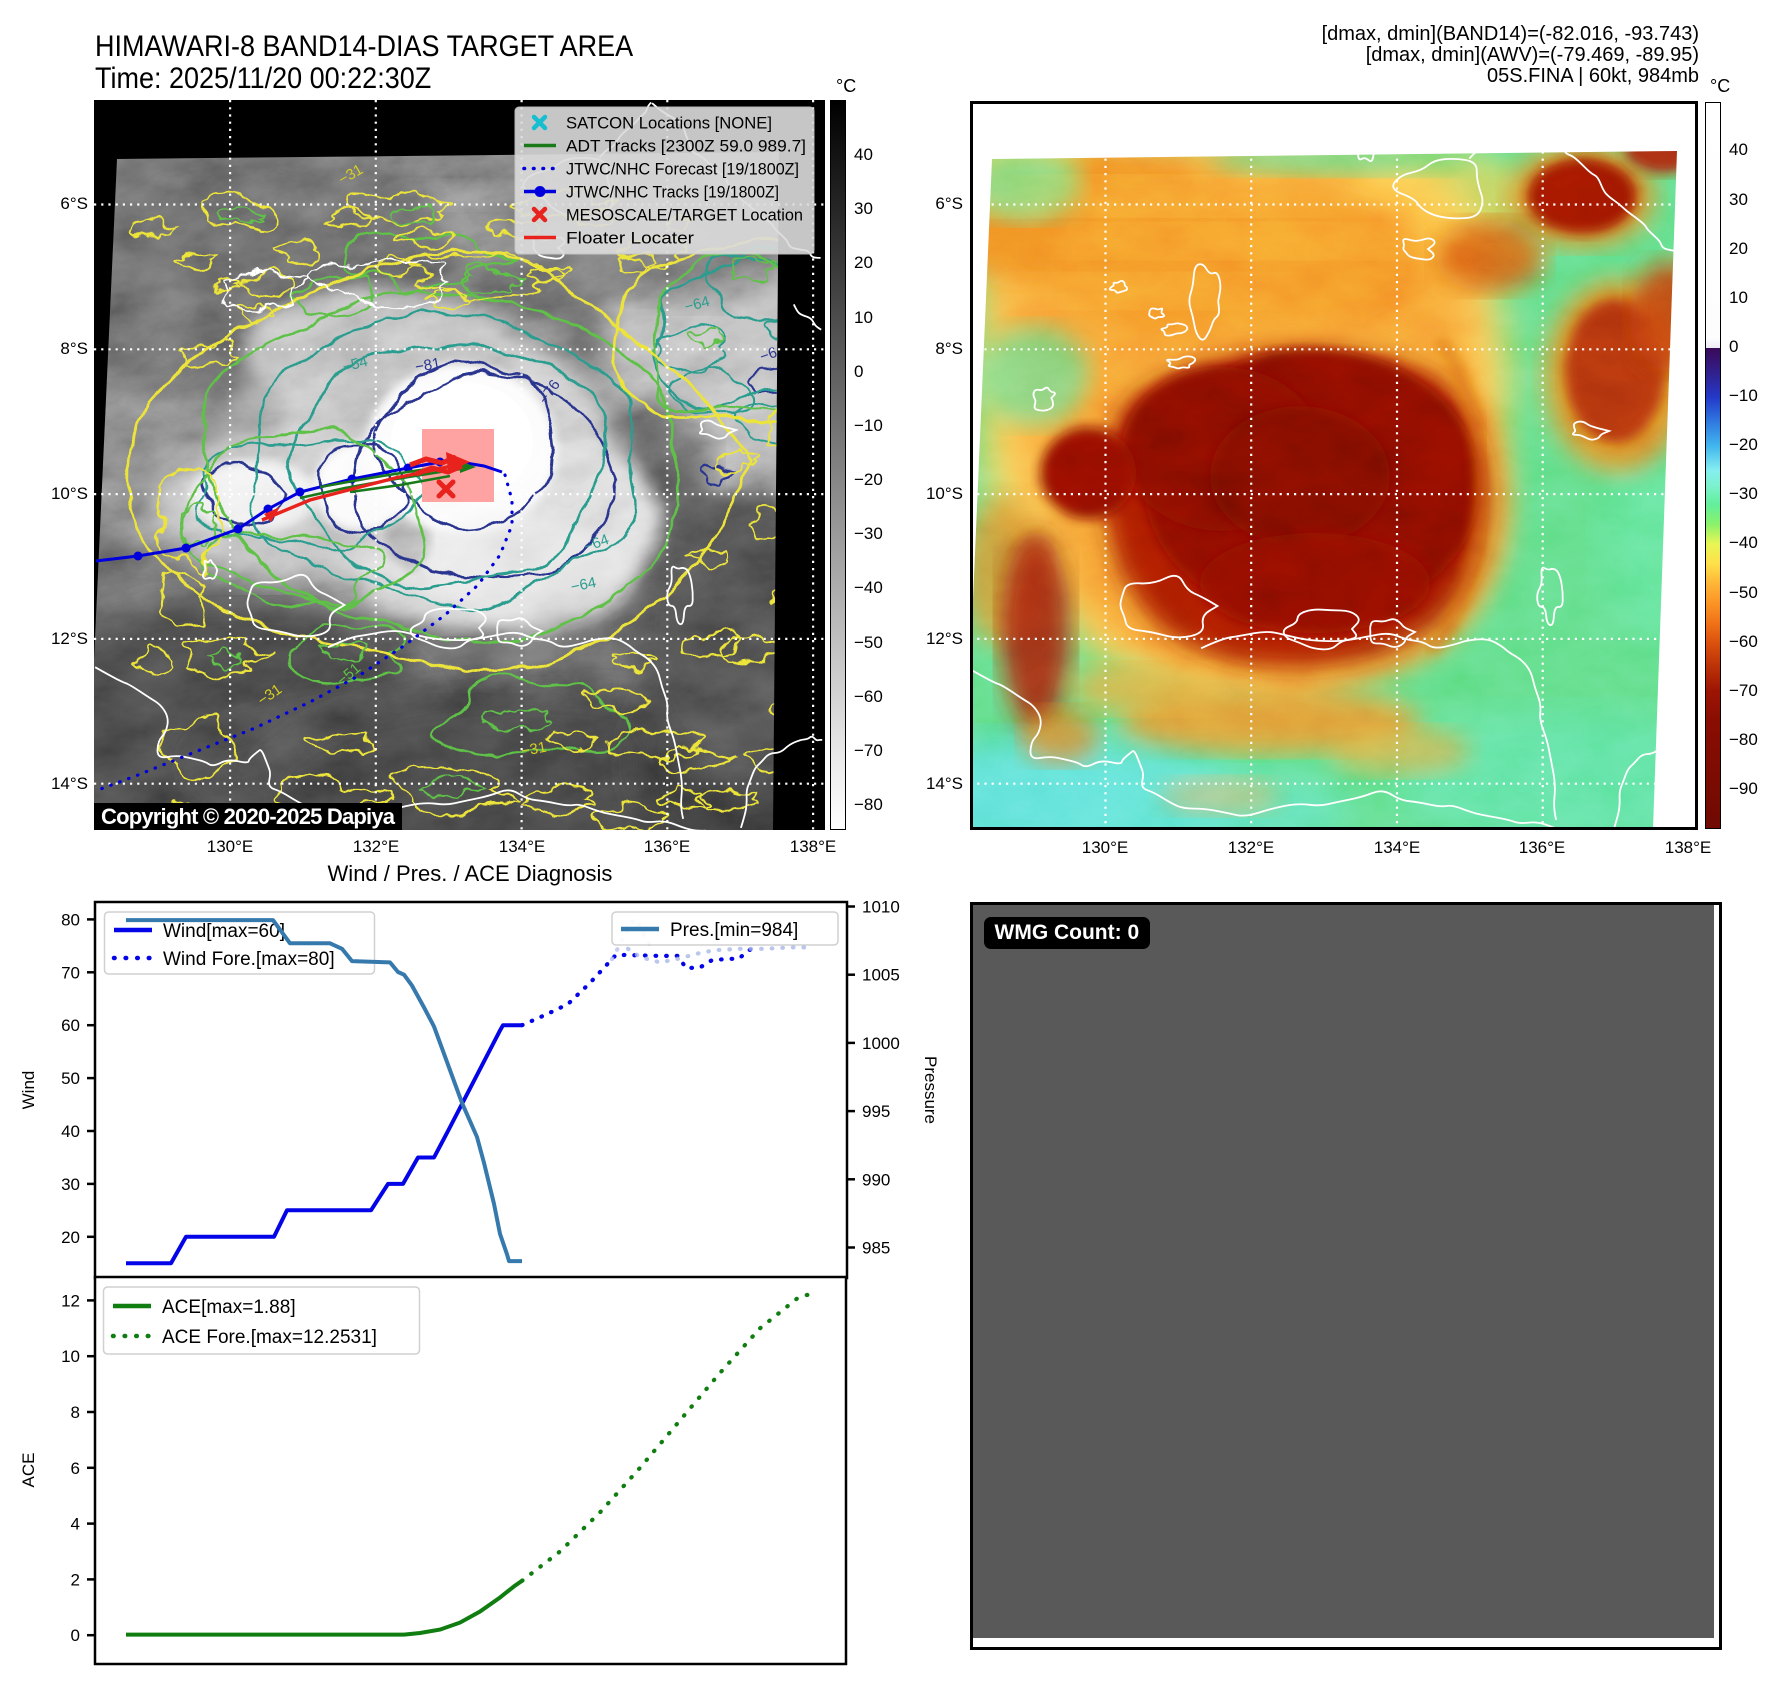 The height and width of the screenshot is (1690, 1788). I want to click on svg-text: JTWC/NHC Forecast [19/1800Z], so click(682, 169).